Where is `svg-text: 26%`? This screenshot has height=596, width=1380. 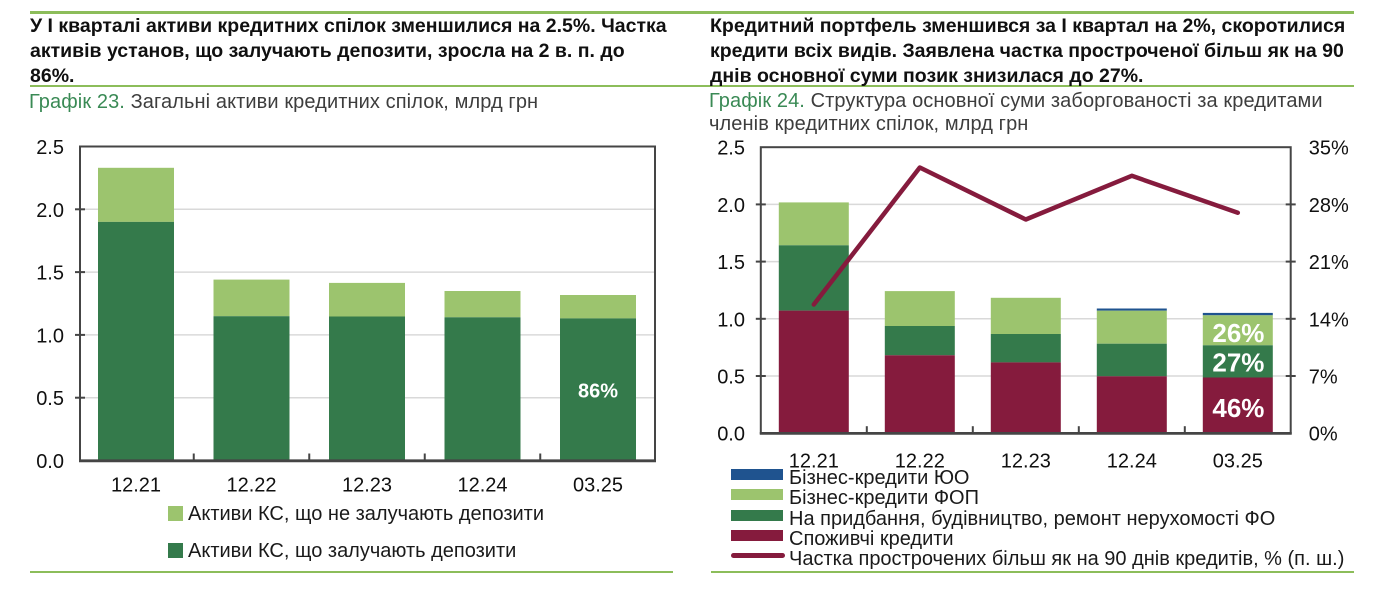
svg-text: 26% is located at coordinates (1238, 333).